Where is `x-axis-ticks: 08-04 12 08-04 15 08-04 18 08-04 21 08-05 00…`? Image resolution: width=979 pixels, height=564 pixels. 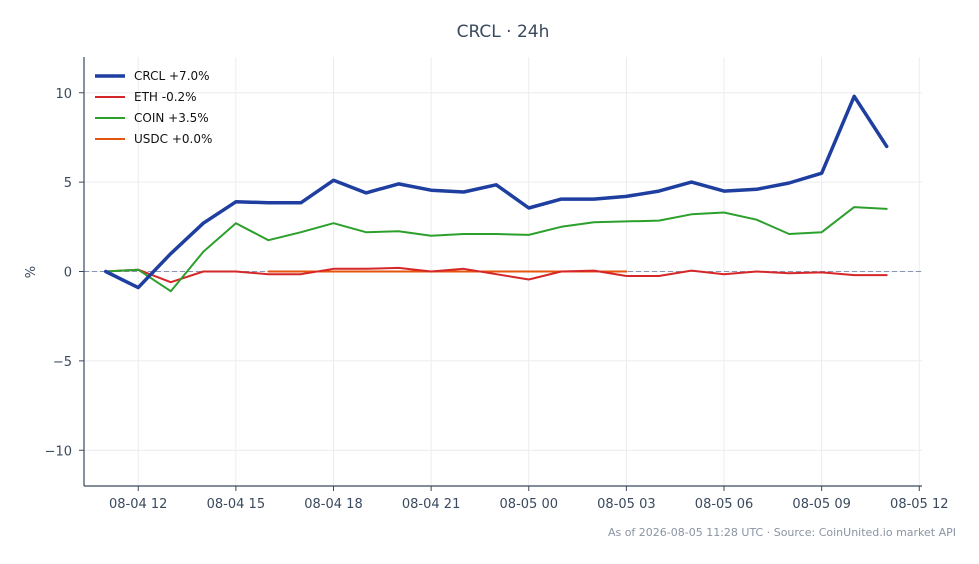 x-axis-ticks: 08-04 12 08-04 15 08-04 18 08-04 21 08-05 00… is located at coordinates (529, 499).